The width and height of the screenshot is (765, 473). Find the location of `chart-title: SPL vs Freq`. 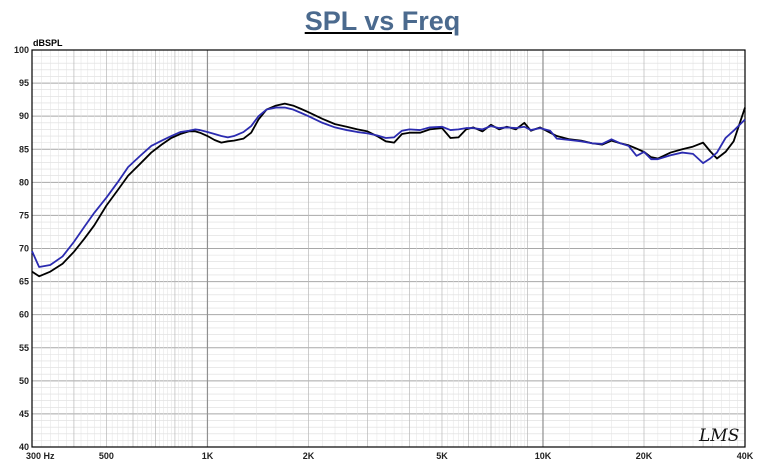

chart-title: SPL vs Freq is located at coordinates (382, 21).